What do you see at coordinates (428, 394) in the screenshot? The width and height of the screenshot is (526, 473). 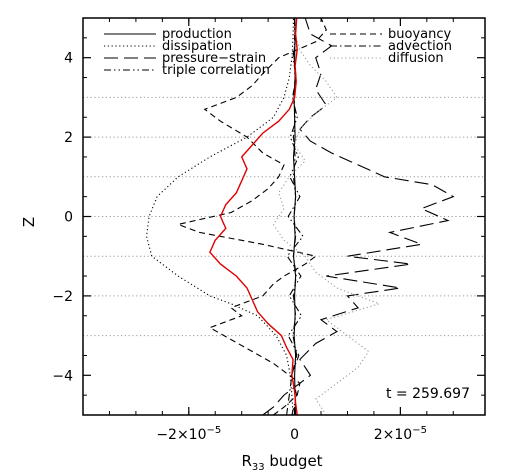 I see `time-annotation: t = 259.697` at bounding box center [428, 394].